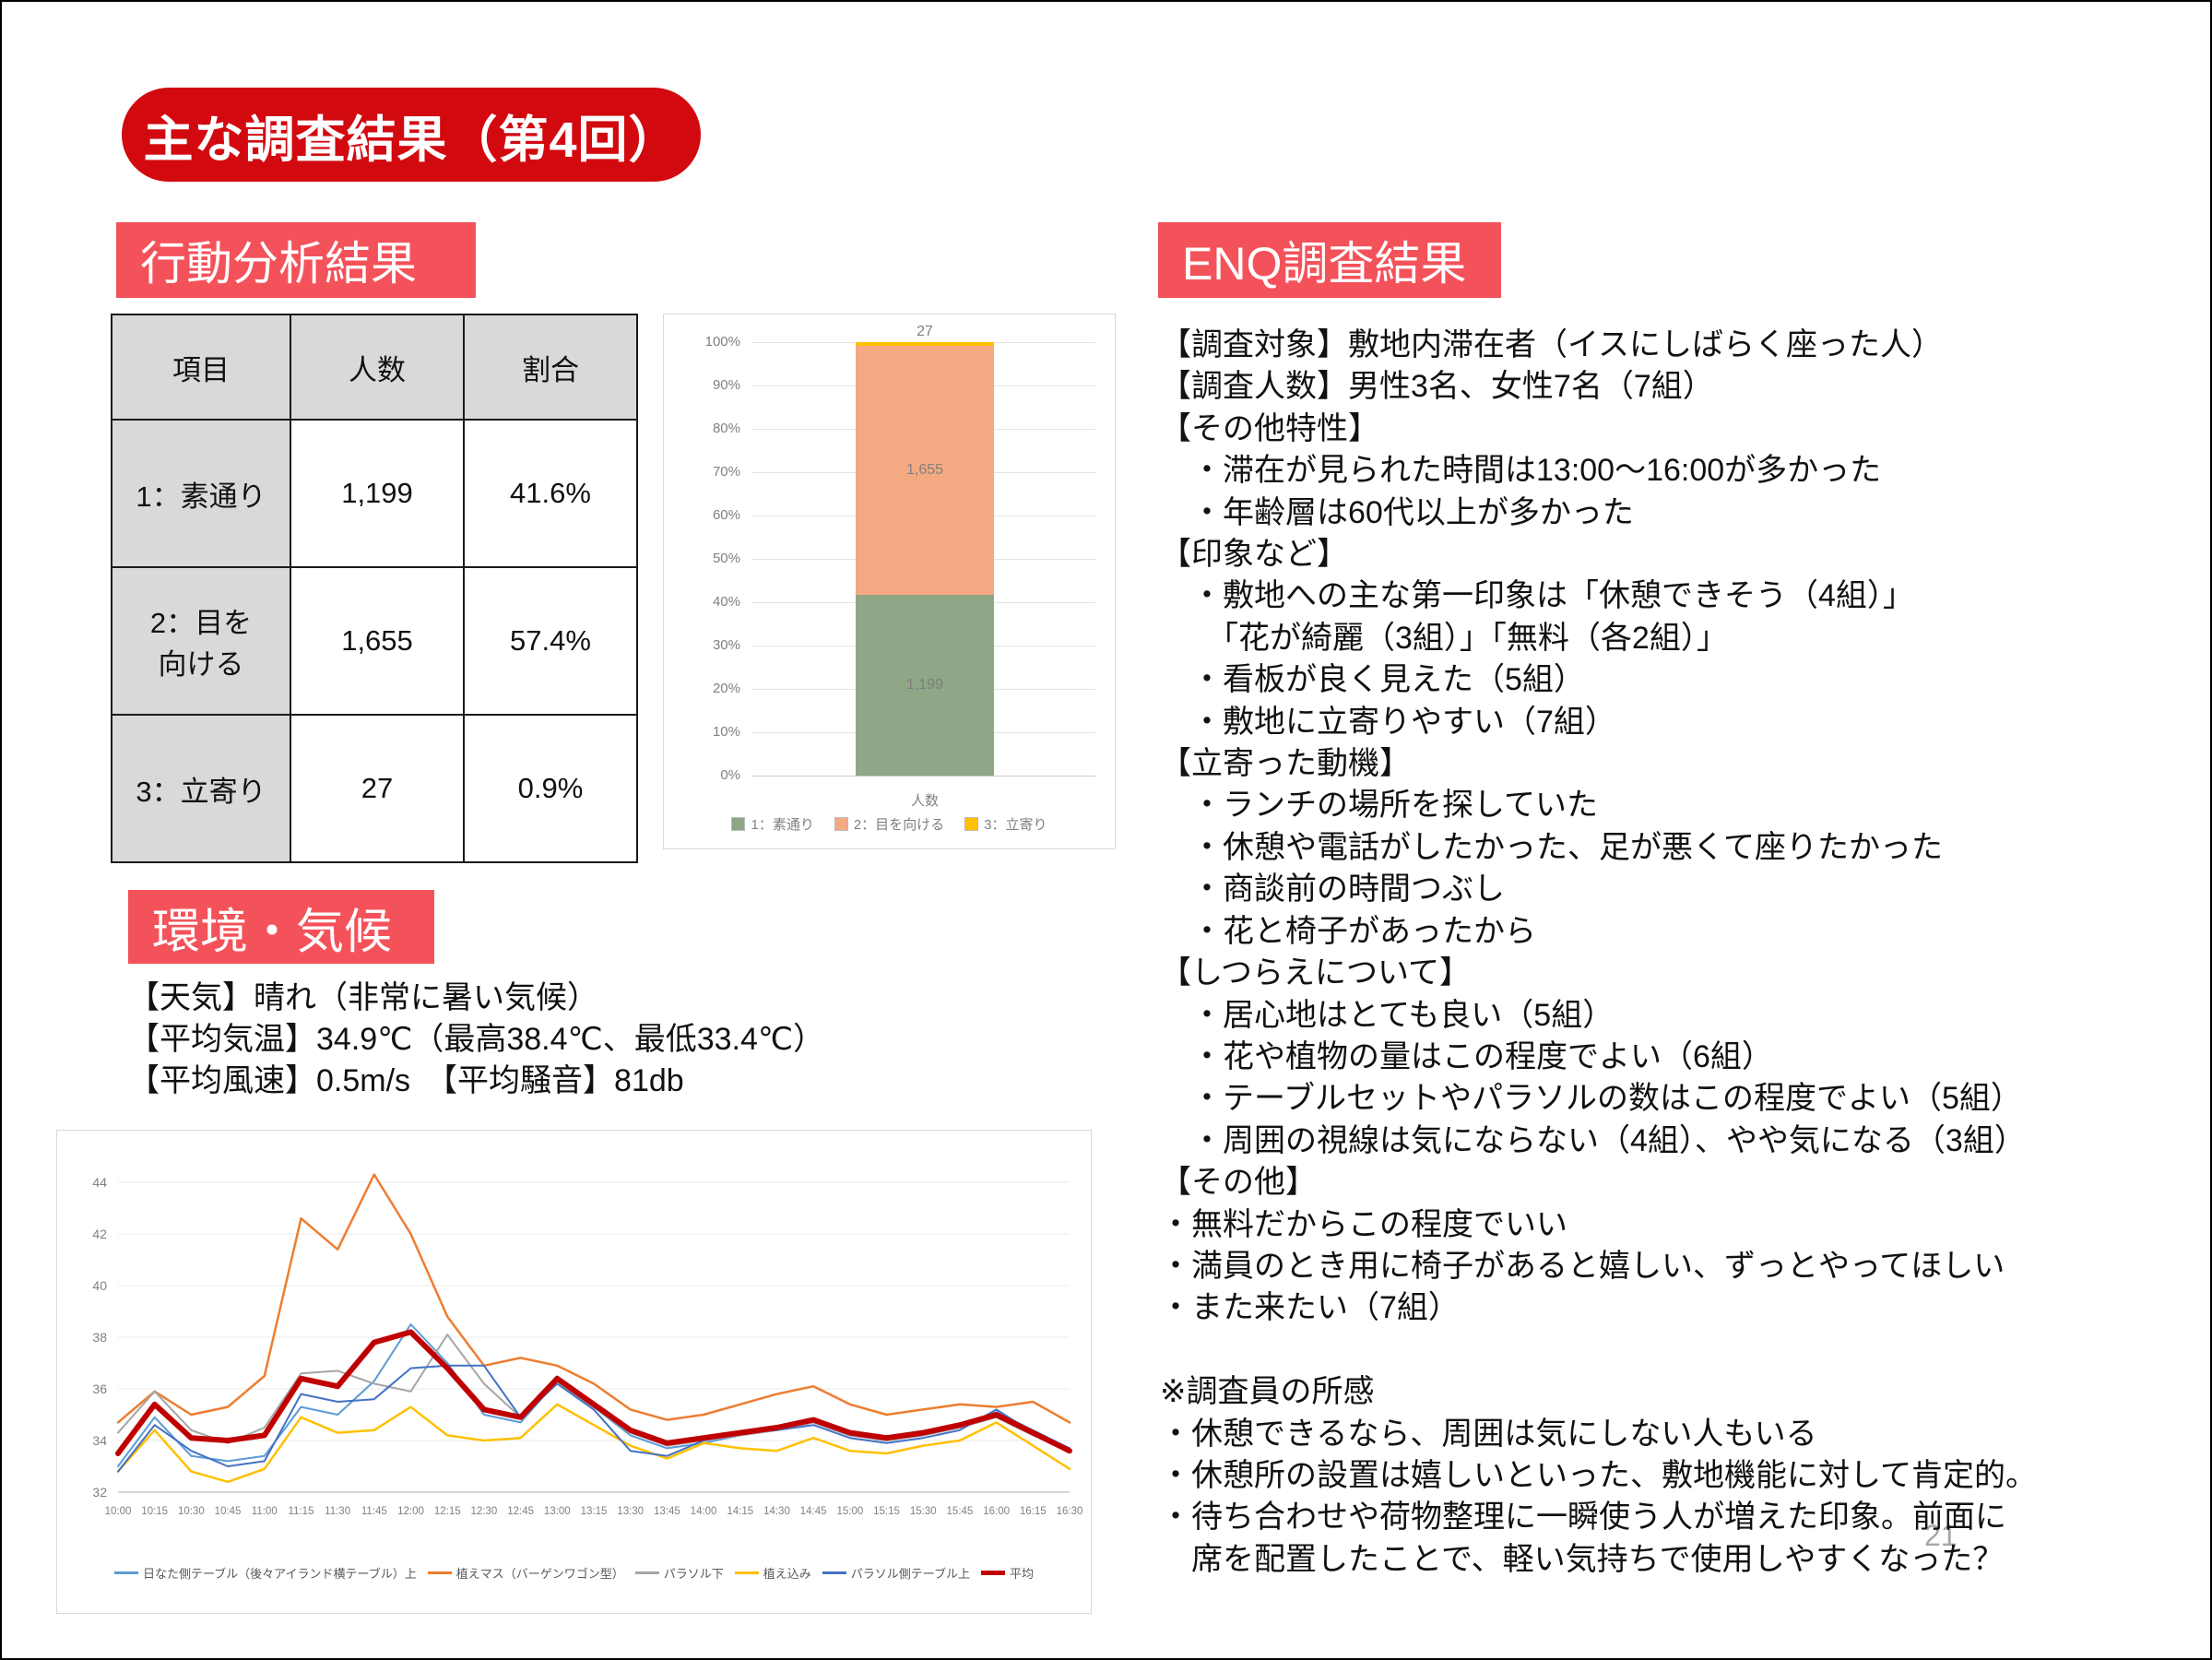 This screenshot has width=2212, height=1660. Describe the element at coordinates (1941, 1535) in the screenshot. I see `page-number: 21` at that location.